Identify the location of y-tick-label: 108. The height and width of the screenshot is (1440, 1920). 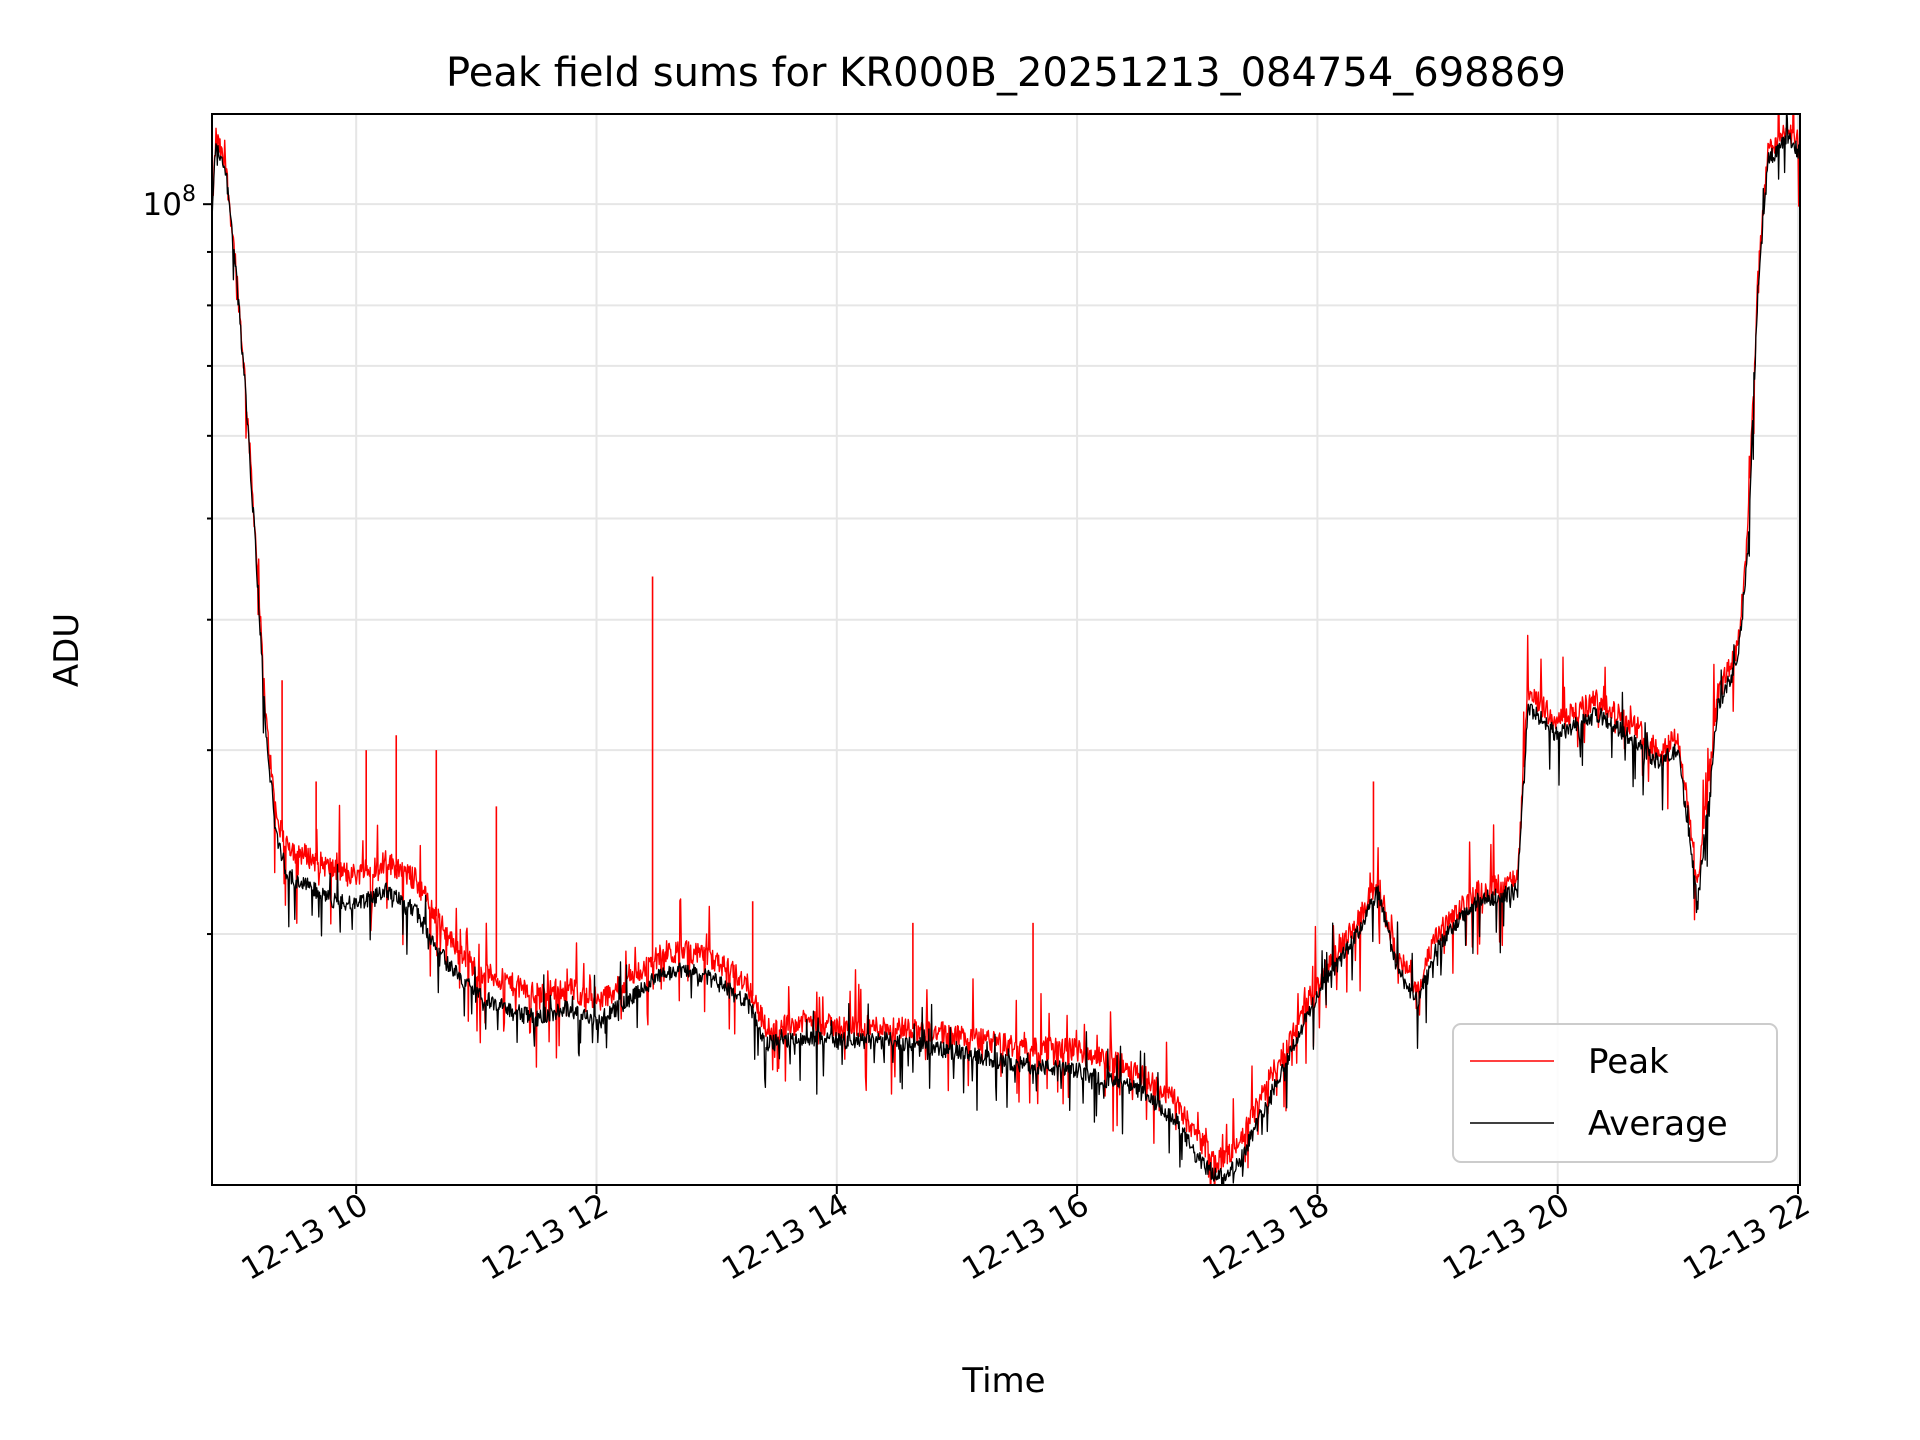
(169, 202).